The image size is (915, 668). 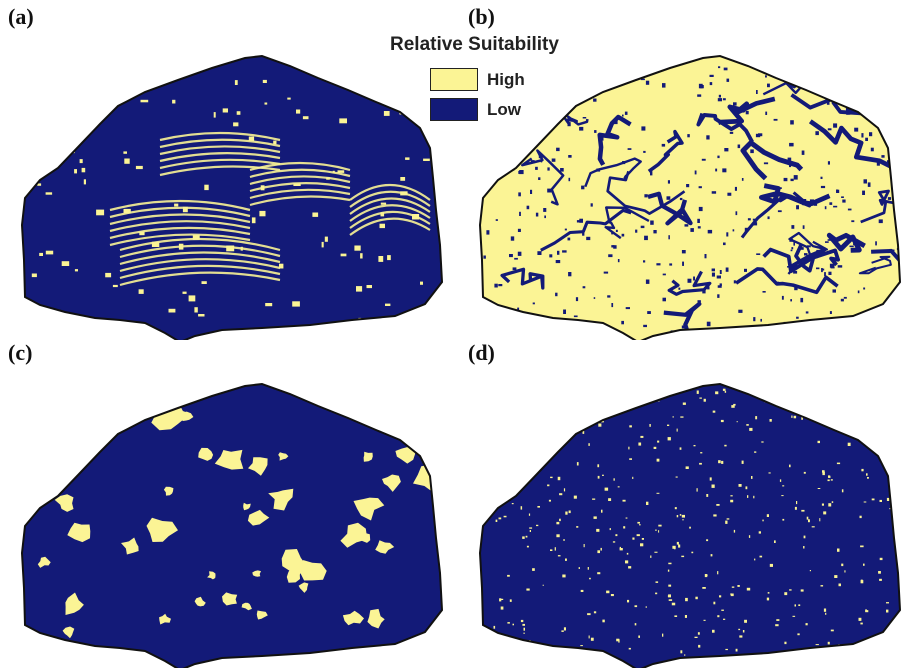 I want to click on legend-swatch-high, so click(x=454, y=79).